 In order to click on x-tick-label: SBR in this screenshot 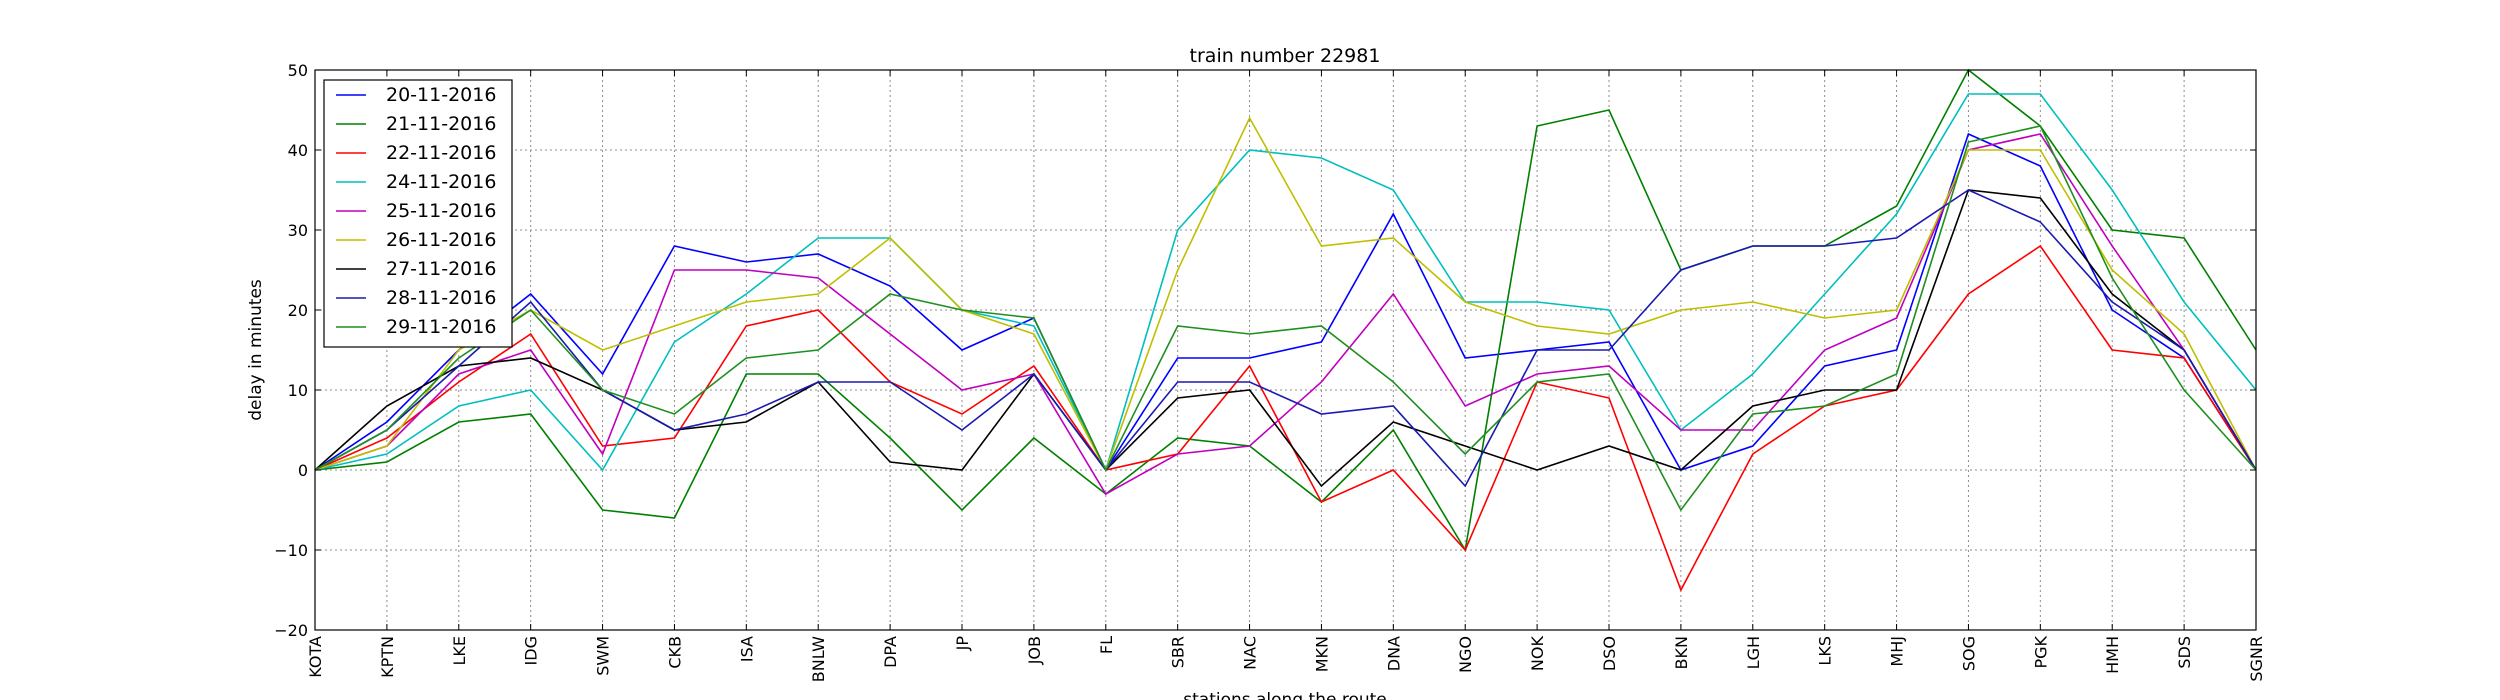, I will do `click(1178, 652)`.